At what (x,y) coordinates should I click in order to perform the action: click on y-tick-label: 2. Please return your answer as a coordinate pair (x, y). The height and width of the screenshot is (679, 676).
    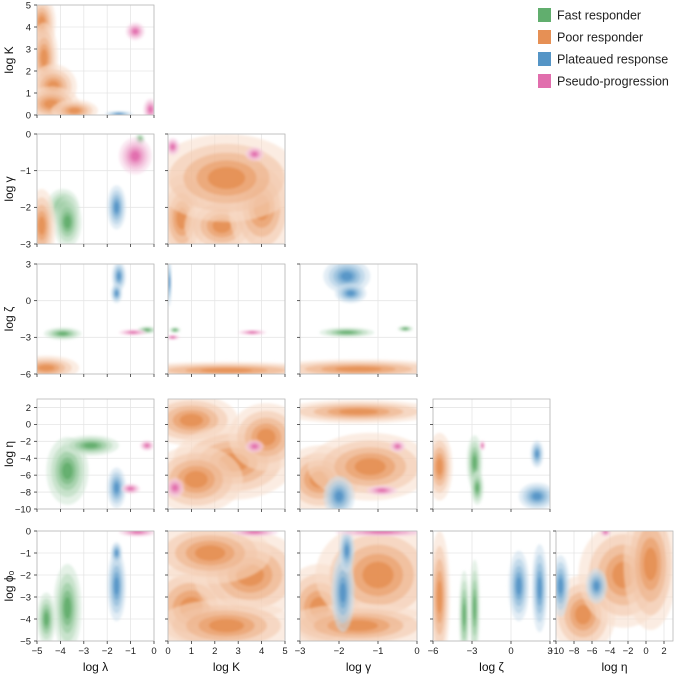
    Looking at the image, I should click on (28, 408).